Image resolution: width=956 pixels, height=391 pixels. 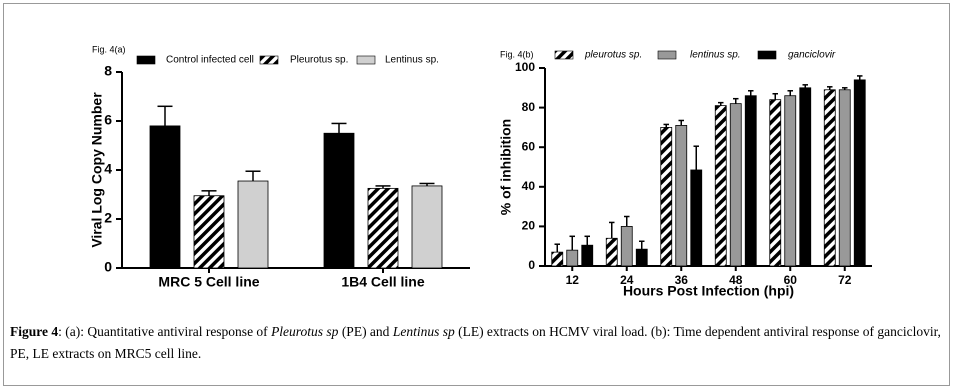 What do you see at coordinates (708, 291) in the screenshot?
I see `x-axis-label: Hours Post Infection (hpi)` at bounding box center [708, 291].